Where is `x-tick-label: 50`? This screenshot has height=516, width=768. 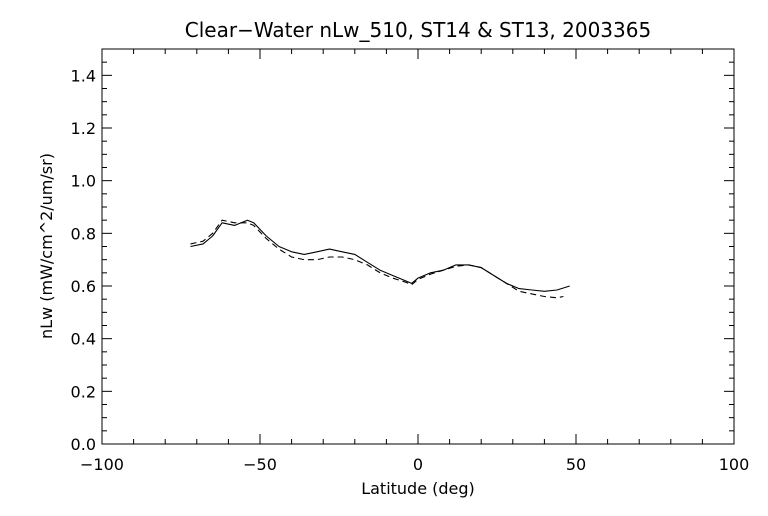 x-tick-label: 50 is located at coordinates (576, 464).